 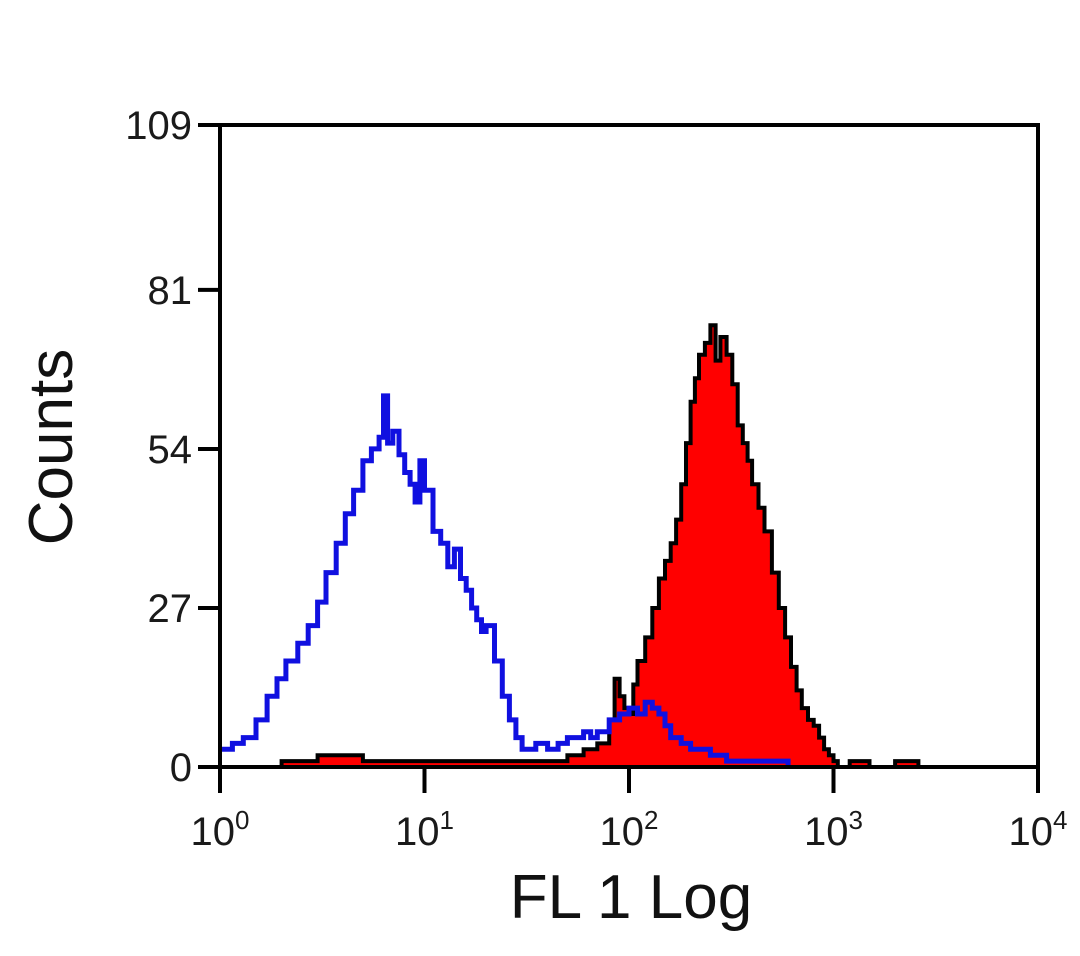 What do you see at coordinates (1038, 829) in the screenshot?
I see `x-tick-label: 10⁴` at bounding box center [1038, 829].